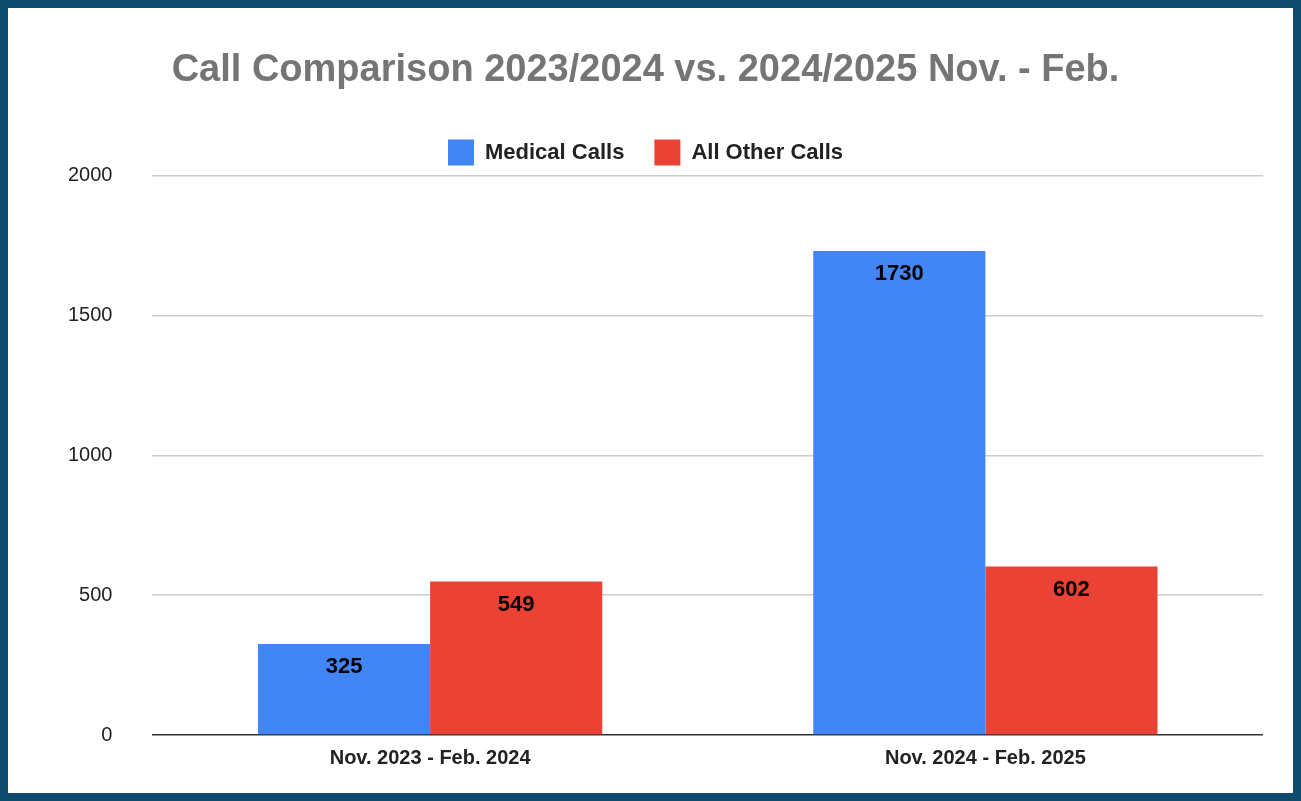  Describe the element at coordinates (344, 666) in the screenshot. I see `data-label: 325` at that location.